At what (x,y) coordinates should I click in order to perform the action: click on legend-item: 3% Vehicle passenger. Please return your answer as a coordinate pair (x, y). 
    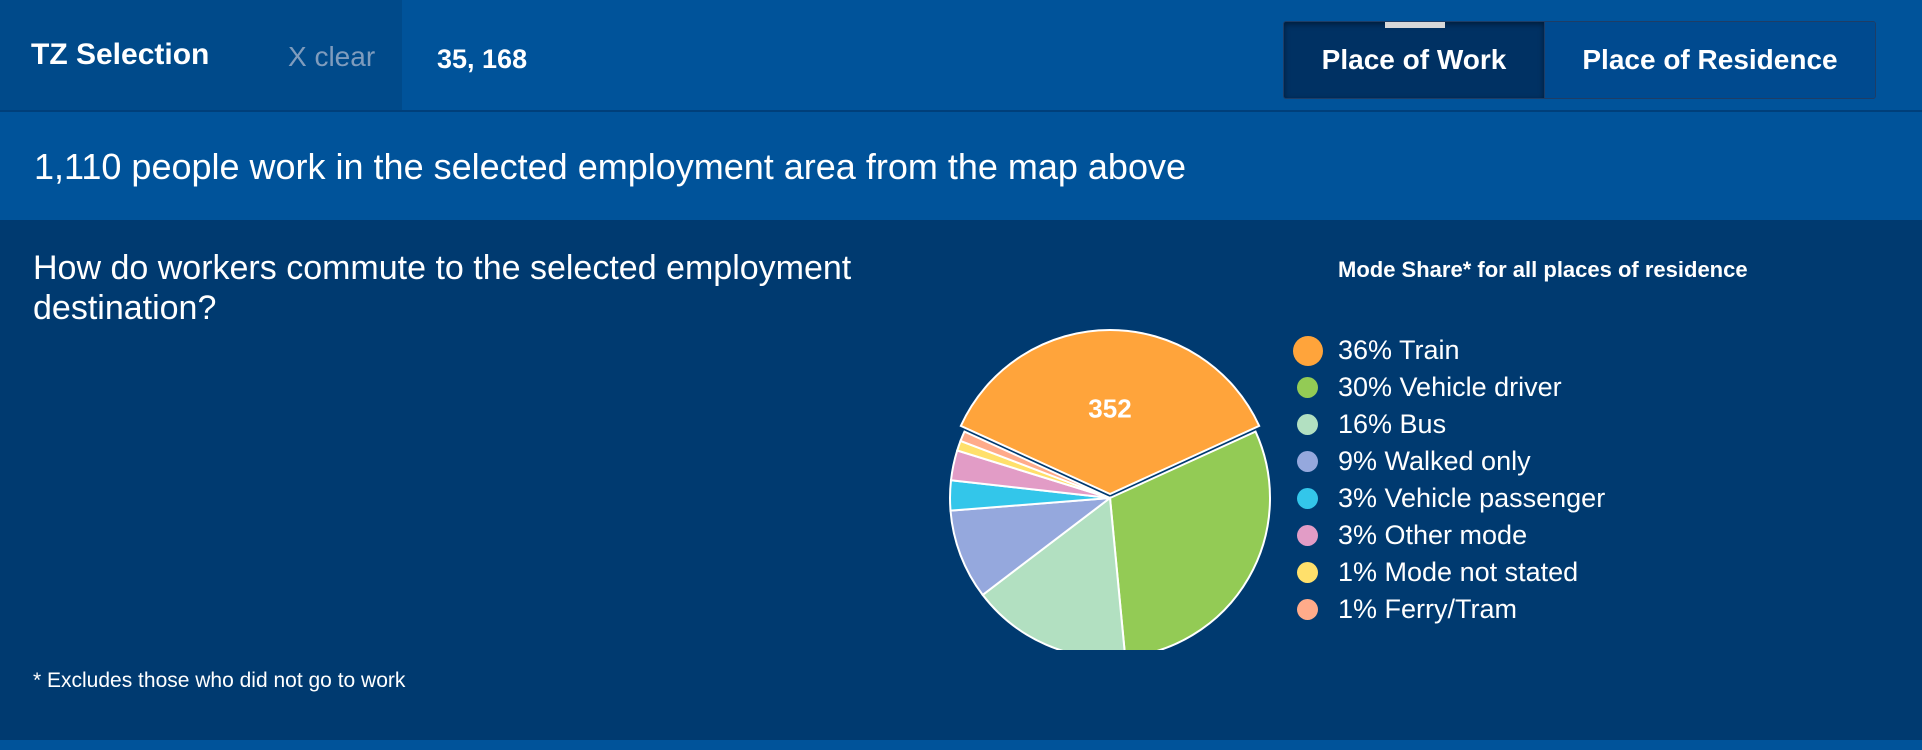
    Looking at the image, I should click on (1450, 498).